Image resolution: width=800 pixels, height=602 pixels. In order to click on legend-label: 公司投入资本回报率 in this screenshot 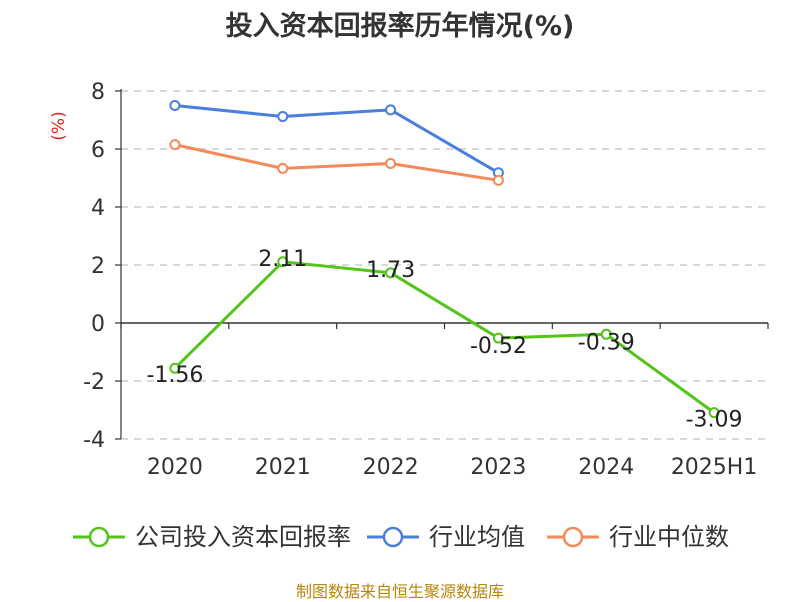, I will do `click(243, 537)`.